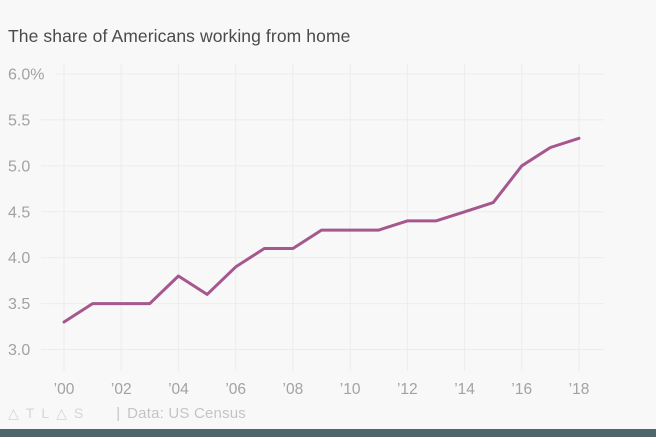 This screenshot has height=437, width=656. What do you see at coordinates (187, 413) in the screenshot?
I see `data-source-label: Data: US Census` at bounding box center [187, 413].